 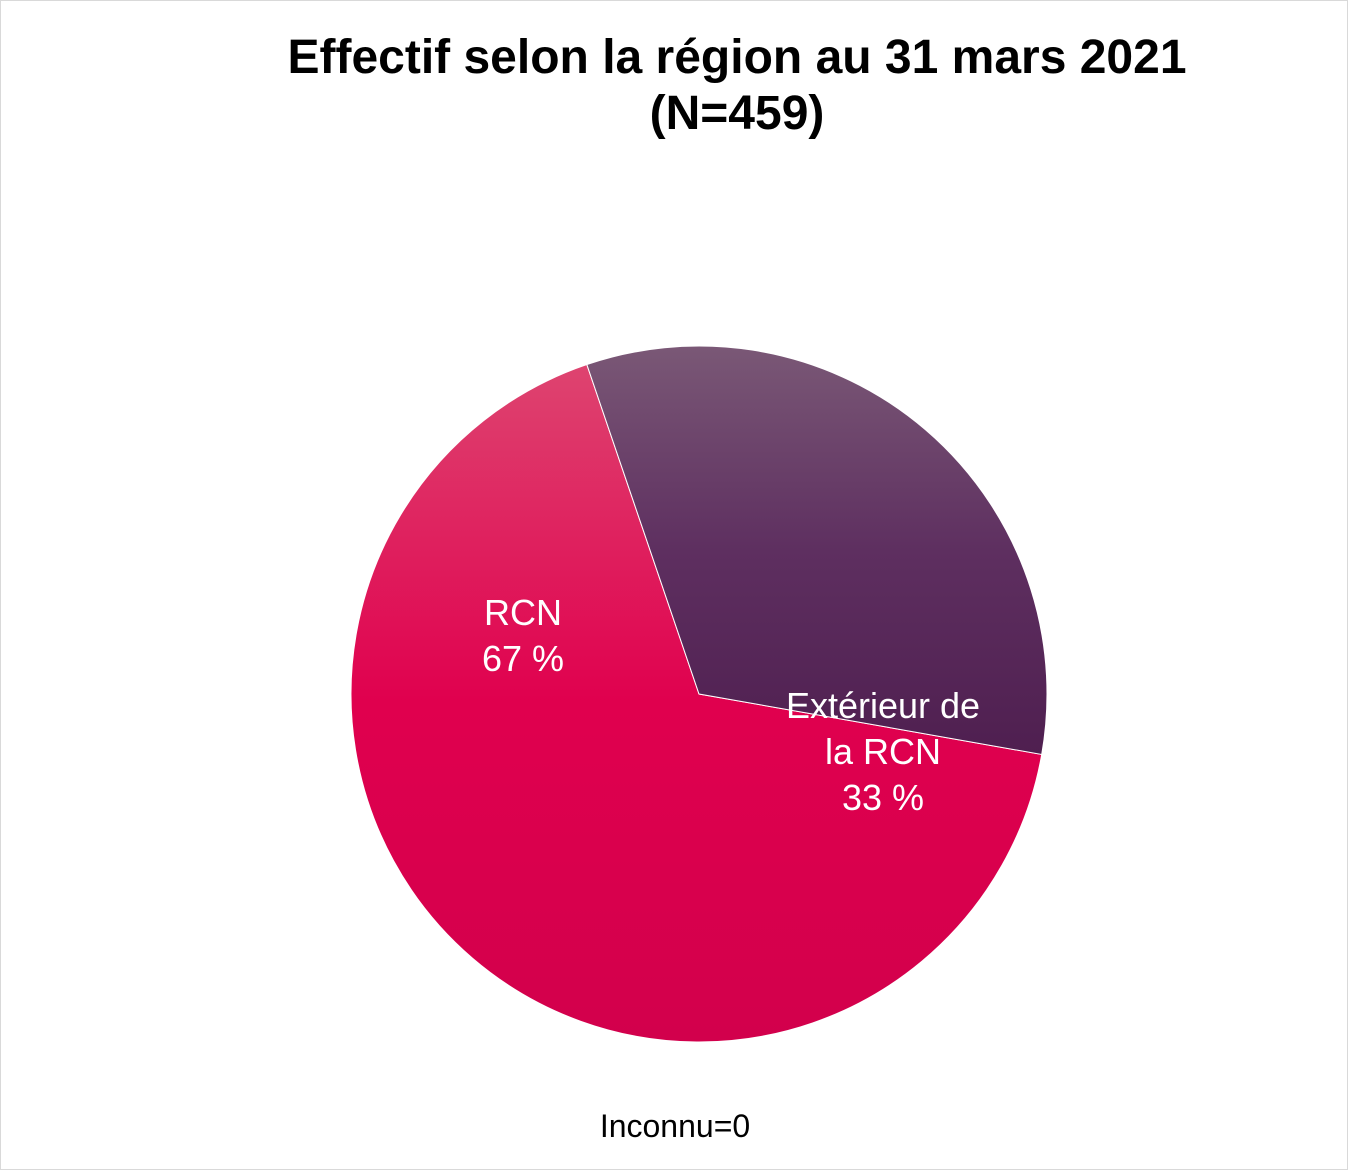 What do you see at coordinates (737, 113) in the screenshot?
I see `chart-subtitle: (N=459)` at bounding box center [737, 113].